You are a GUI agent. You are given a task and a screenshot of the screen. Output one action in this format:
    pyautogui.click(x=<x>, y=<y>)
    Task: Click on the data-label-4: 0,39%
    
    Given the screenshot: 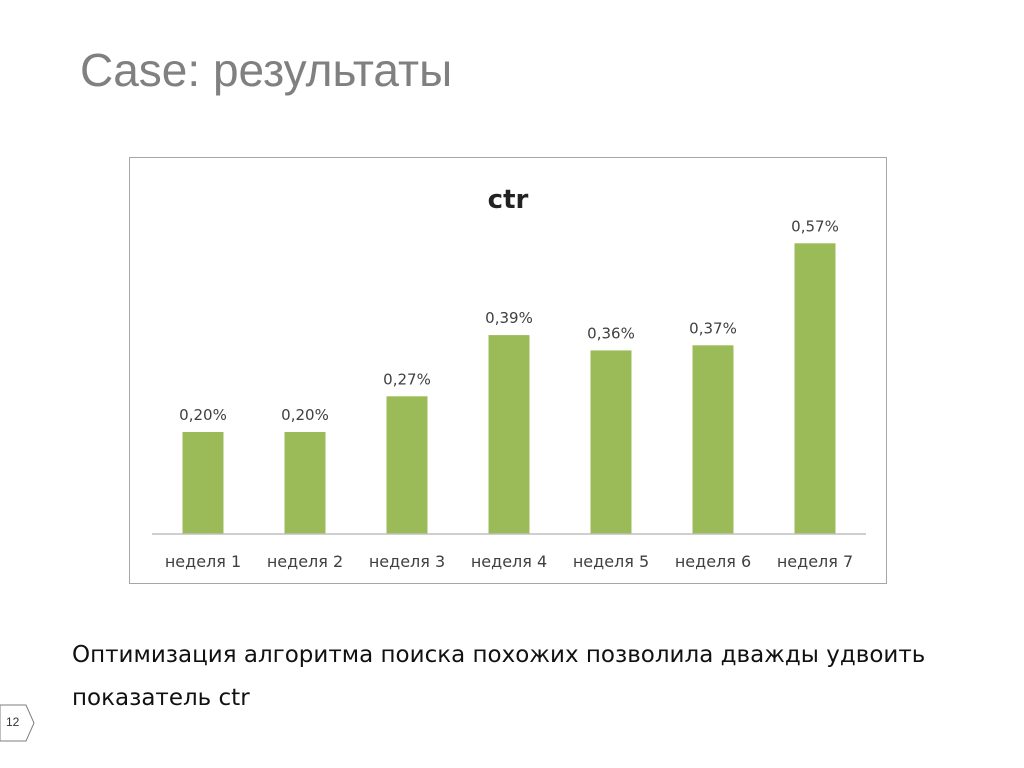 What is the action you would take?
    pyautogui.click(x=509, y=318)
    